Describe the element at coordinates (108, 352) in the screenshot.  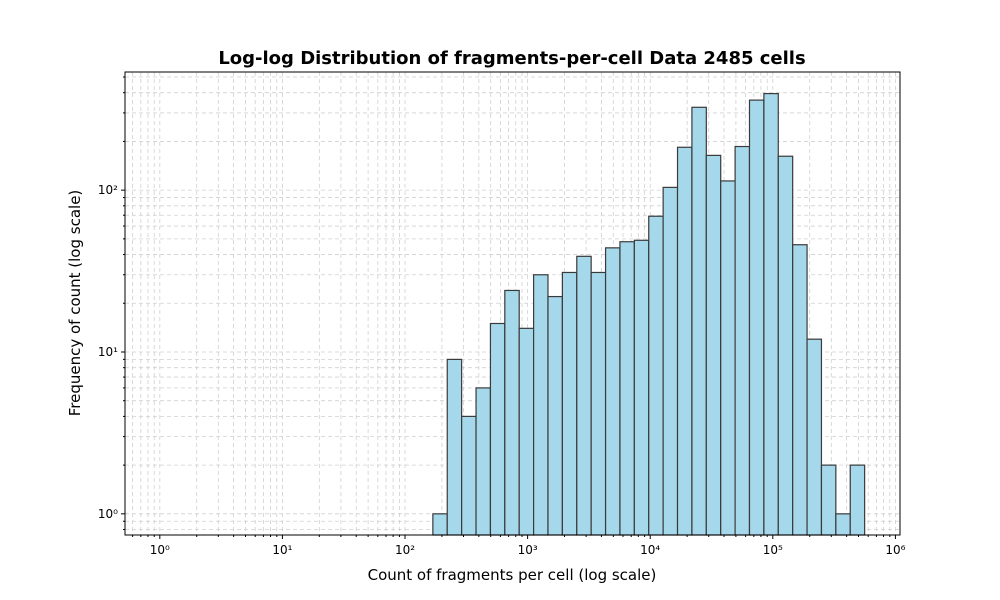
I see `y-tick-label: 10¹` at that location.